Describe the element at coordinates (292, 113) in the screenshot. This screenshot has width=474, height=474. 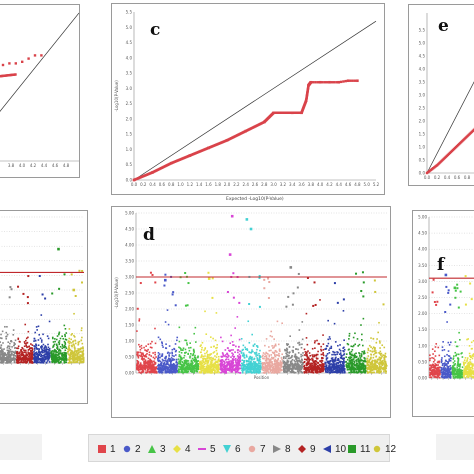
I see `qq-point` at that location.